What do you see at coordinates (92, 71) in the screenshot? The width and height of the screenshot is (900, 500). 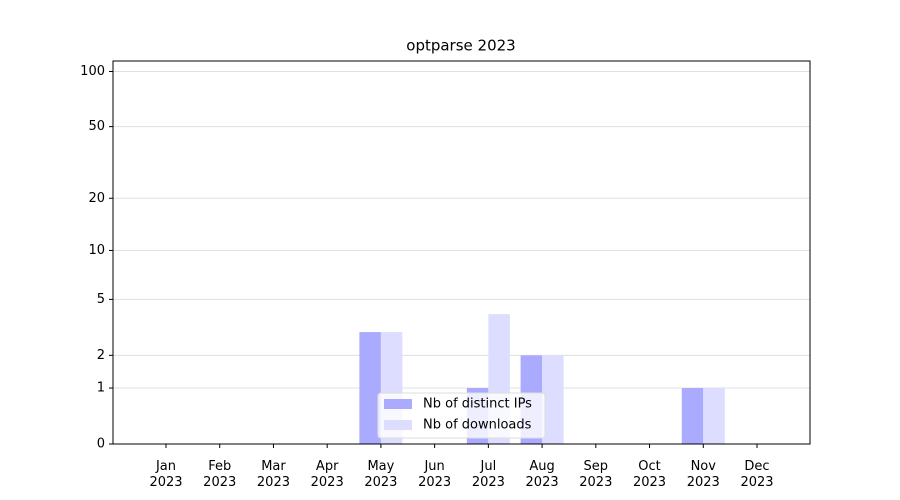 I see `y-tick-label: 100` at bounding box center [92, 71].